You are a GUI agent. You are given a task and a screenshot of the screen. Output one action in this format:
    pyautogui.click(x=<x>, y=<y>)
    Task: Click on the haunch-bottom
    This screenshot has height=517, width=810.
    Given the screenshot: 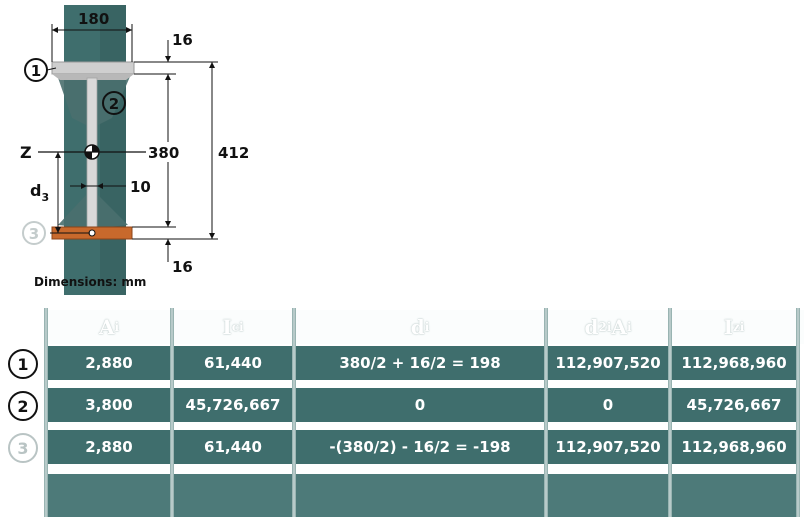 What is the action you would take?
    pyautogui.click(x=72, y=211)
    